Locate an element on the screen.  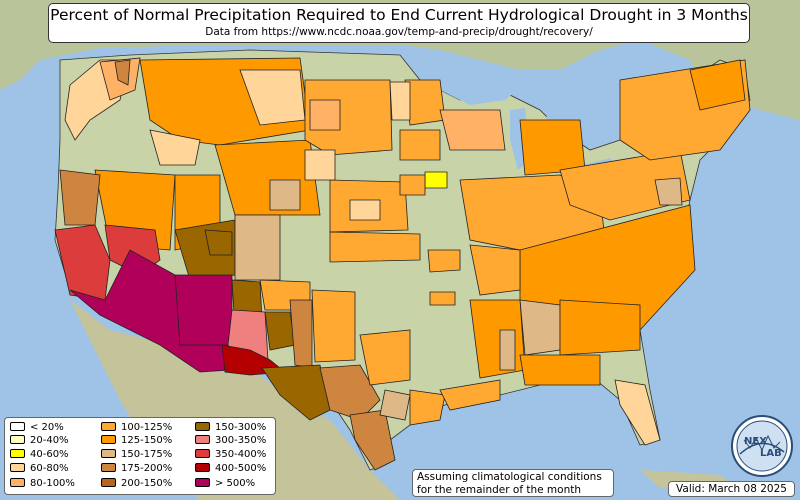
legend-label: 350-400% is located at coordinates (241, 454).